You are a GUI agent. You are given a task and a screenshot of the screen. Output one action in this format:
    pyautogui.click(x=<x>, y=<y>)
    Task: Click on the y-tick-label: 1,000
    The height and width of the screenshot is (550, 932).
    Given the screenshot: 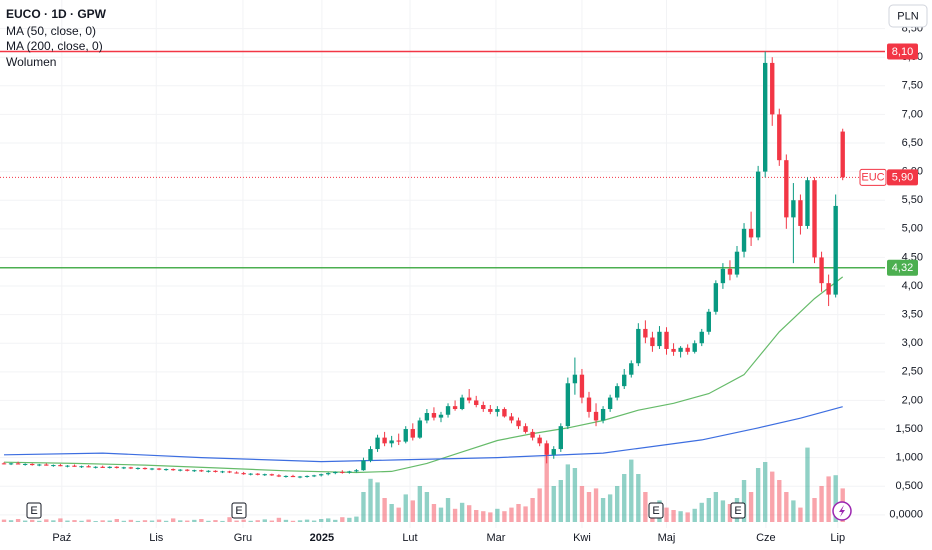 What is the action you would take?
    pyautogui.click(x=909, y=458)
    